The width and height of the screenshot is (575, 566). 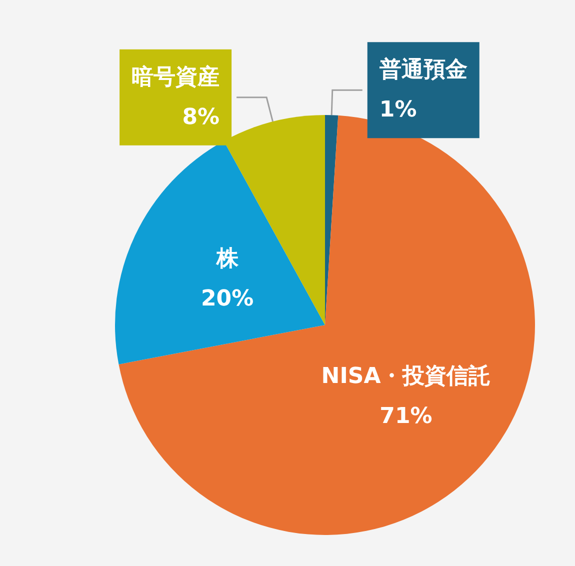 I want to click on data-label: 20%, so click(x=227, y=299).